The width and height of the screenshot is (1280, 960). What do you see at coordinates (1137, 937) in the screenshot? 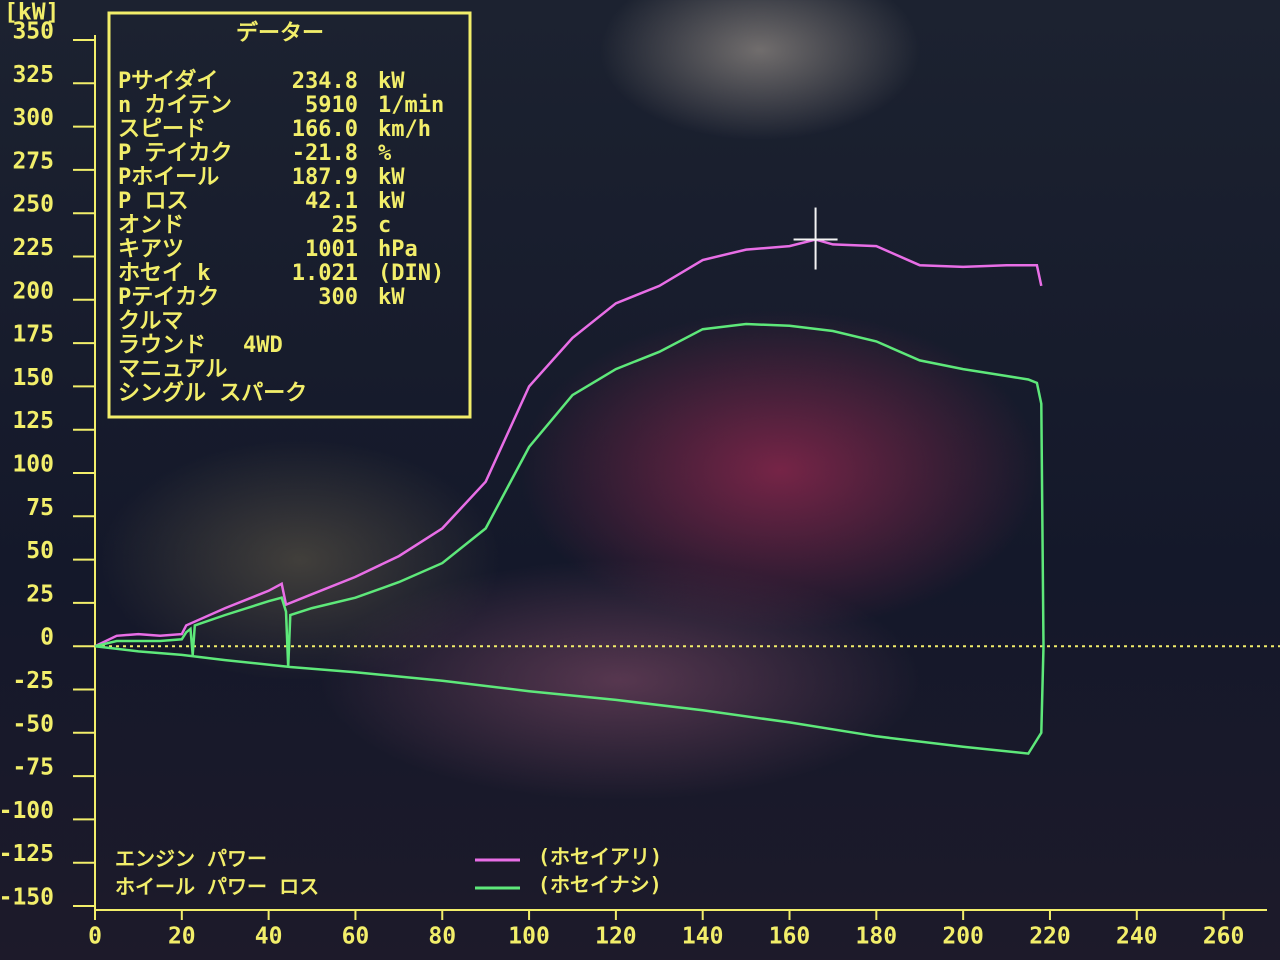
I see `x-tick-label: 240` at bounding box center [1137, 937].